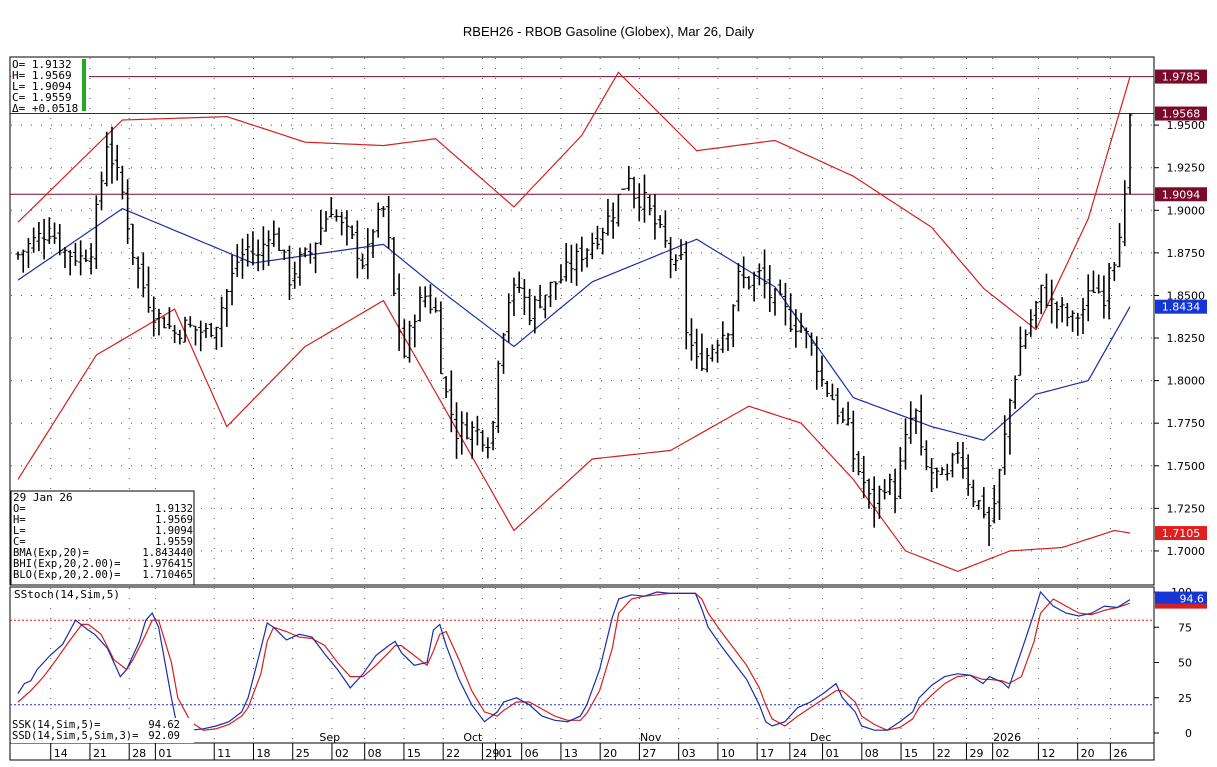  I want to click on ohlc-readout-bg, so click(50, 85).